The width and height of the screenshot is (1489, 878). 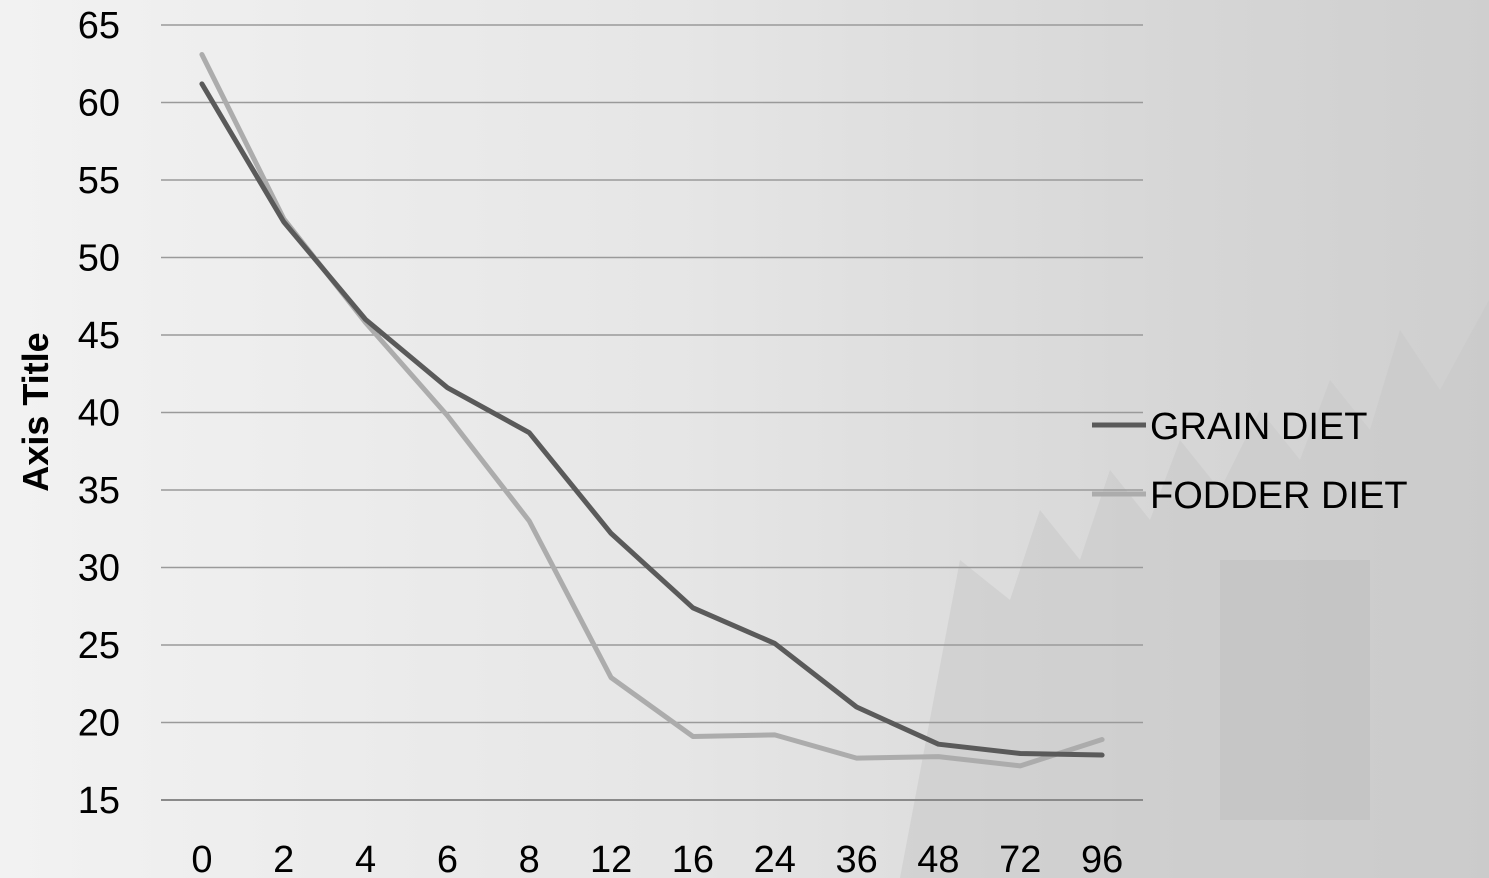 I want to click on y-axis-ticks: 15 20 25 30 35 40 45 50 55 60 65, so click(x=99, y=413).